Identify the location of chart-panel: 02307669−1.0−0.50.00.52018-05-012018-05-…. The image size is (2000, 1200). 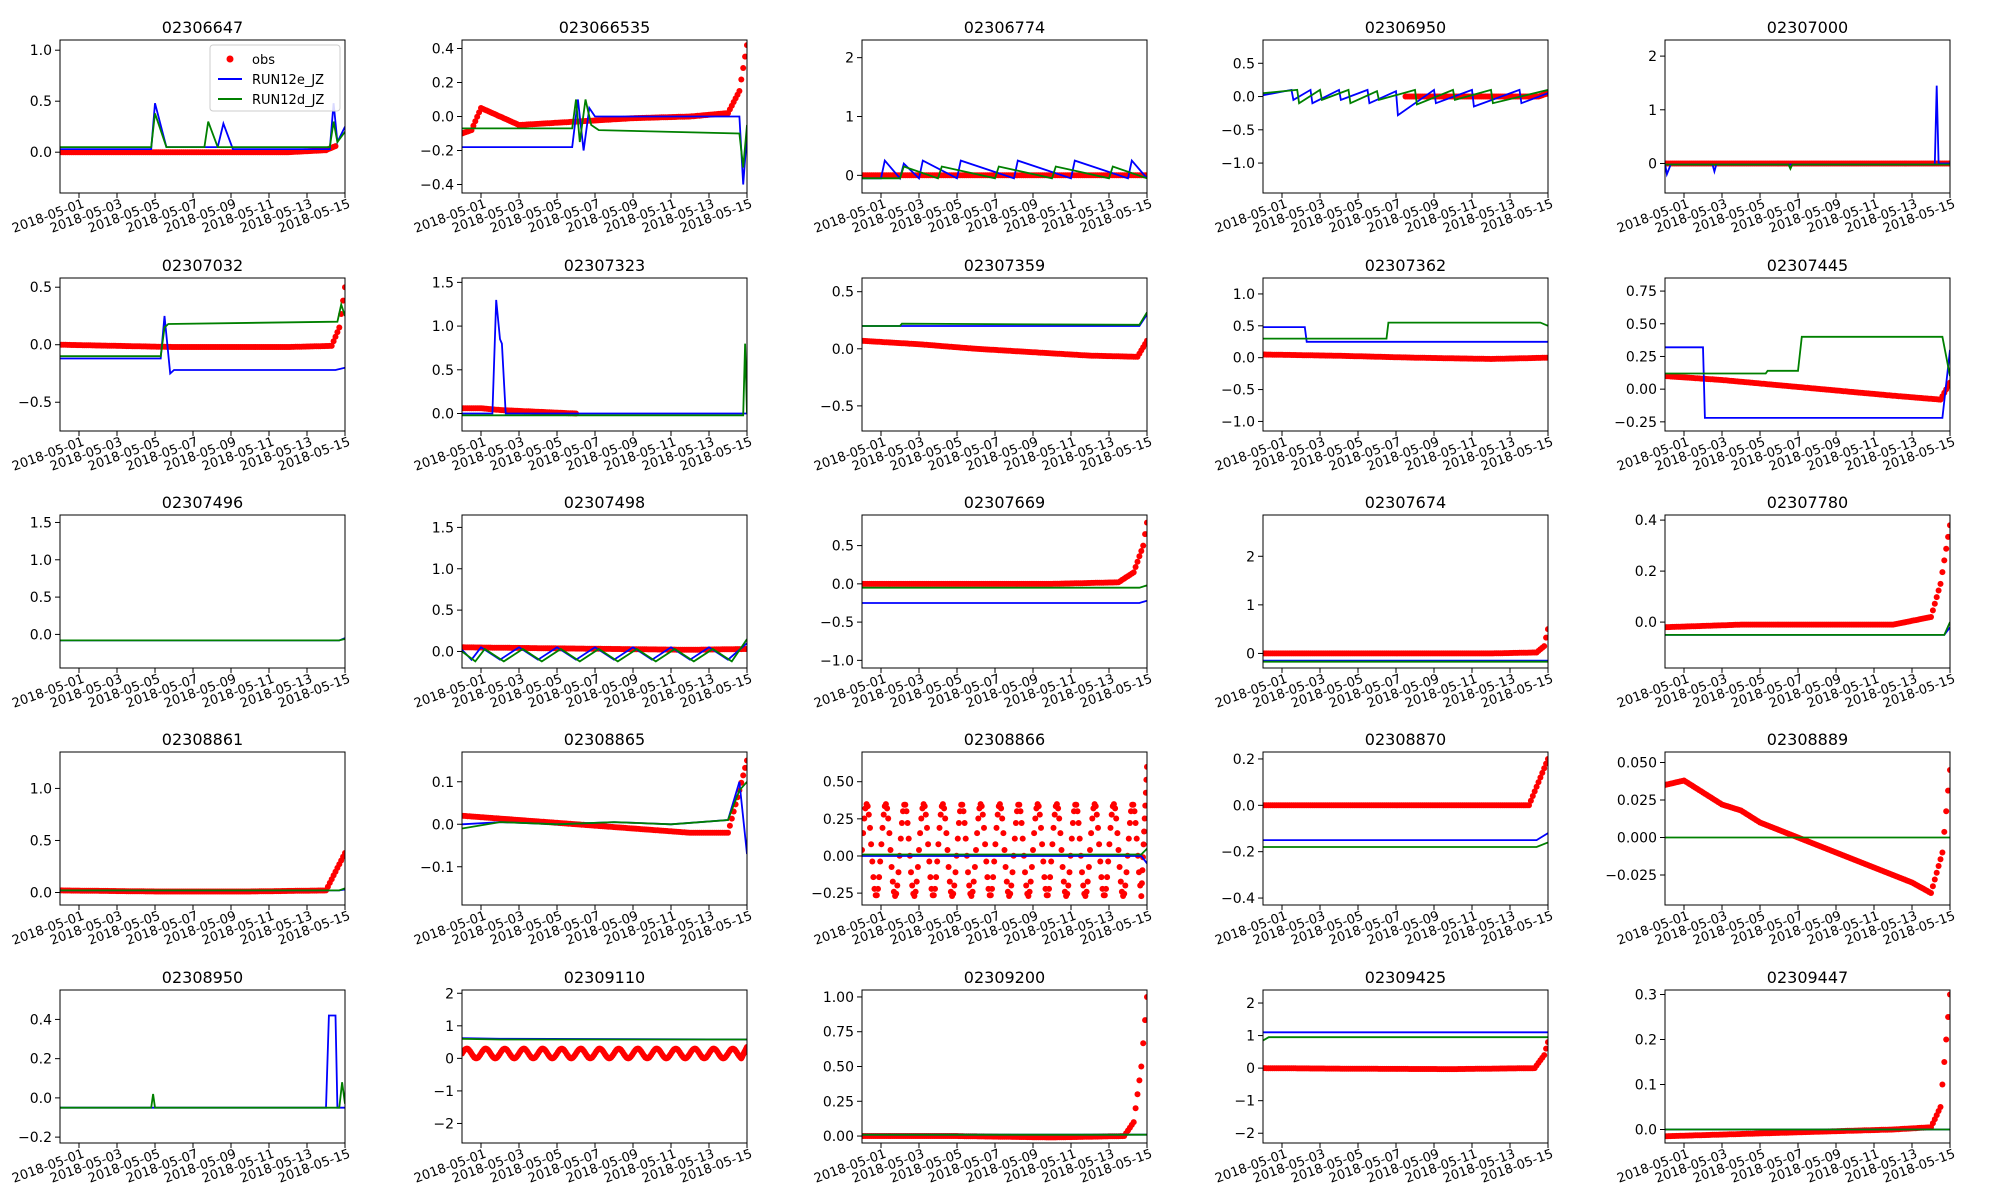
(983, 602).